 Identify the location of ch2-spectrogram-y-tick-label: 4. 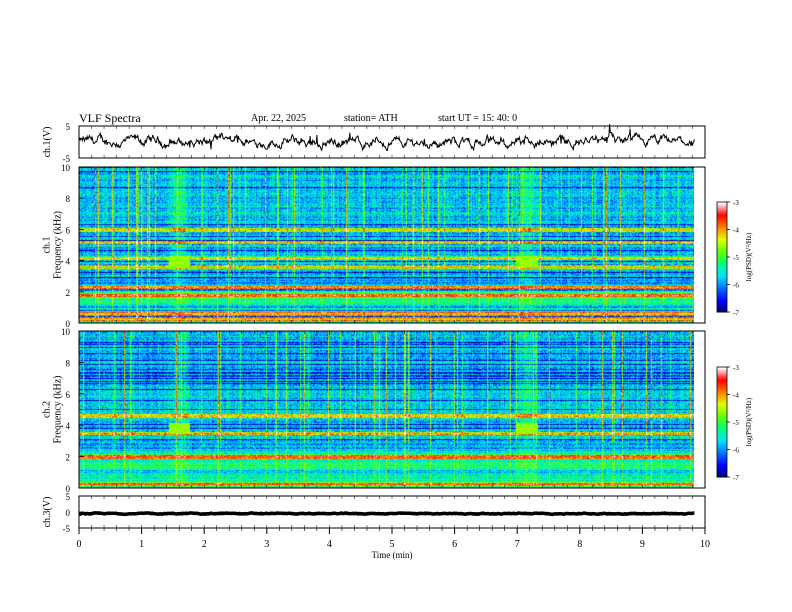
(68, 426).